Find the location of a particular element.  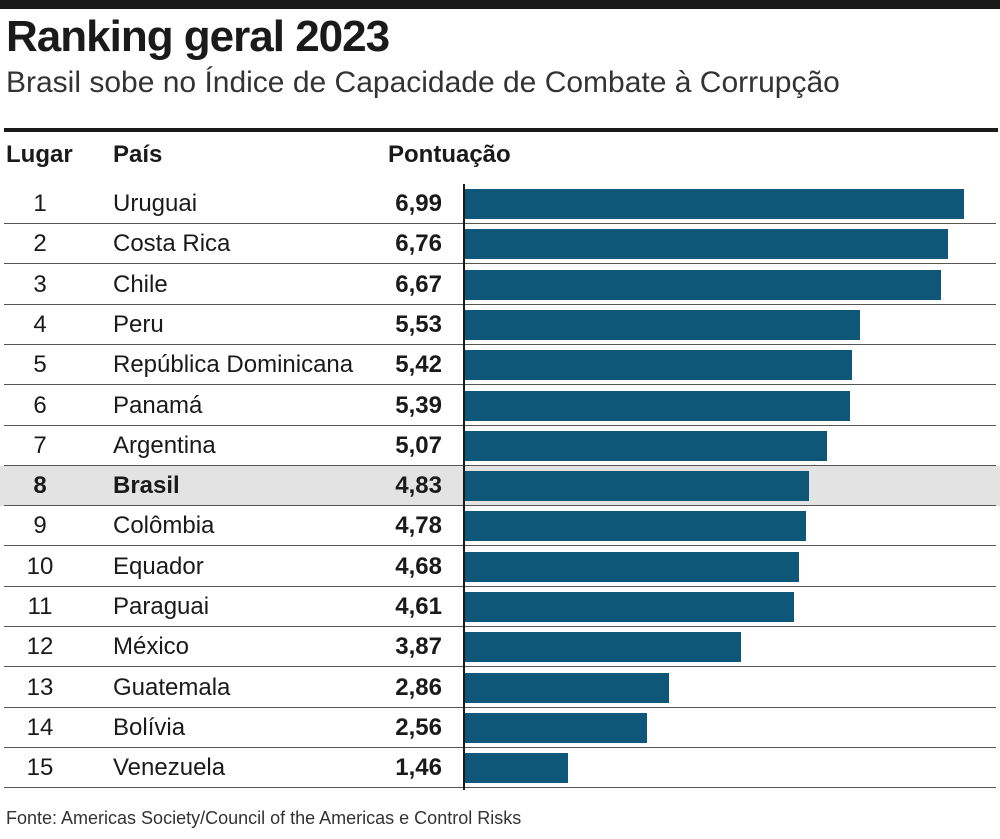

rank-label: 3 is located at coordinates (40, 284).